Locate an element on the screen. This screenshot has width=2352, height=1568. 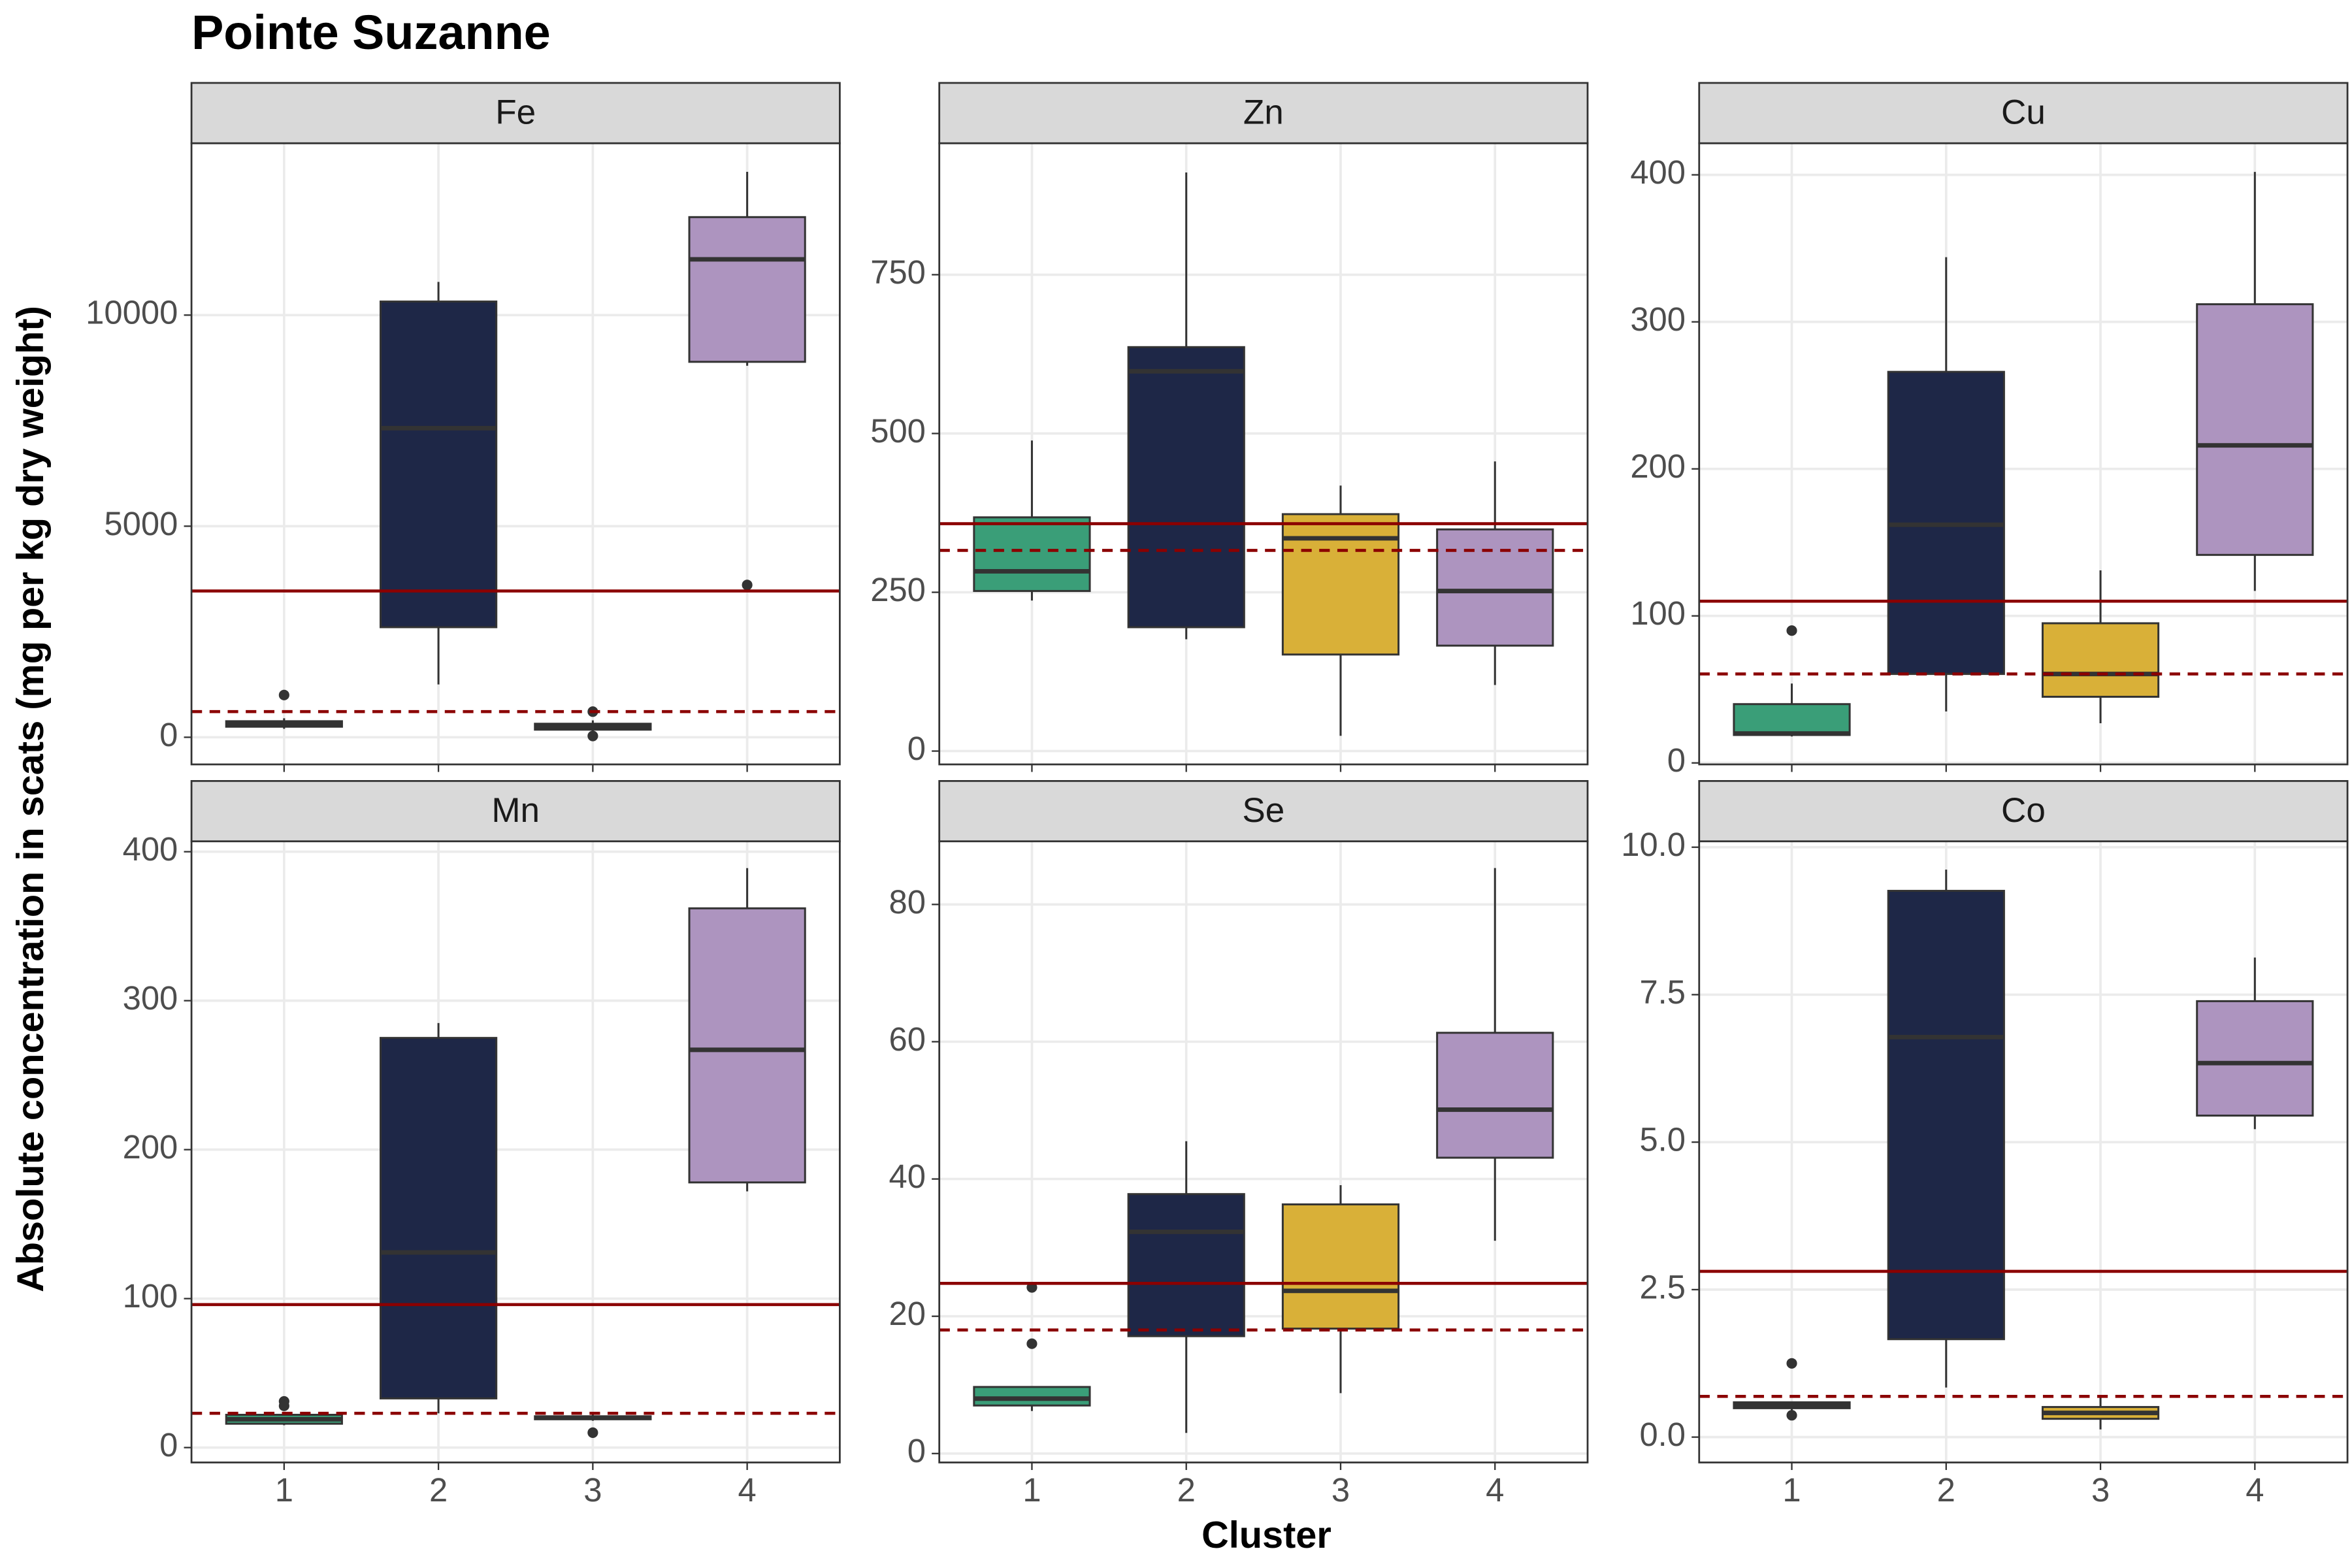
y-tick-label: 20 is located at coordinates (907, 1313).